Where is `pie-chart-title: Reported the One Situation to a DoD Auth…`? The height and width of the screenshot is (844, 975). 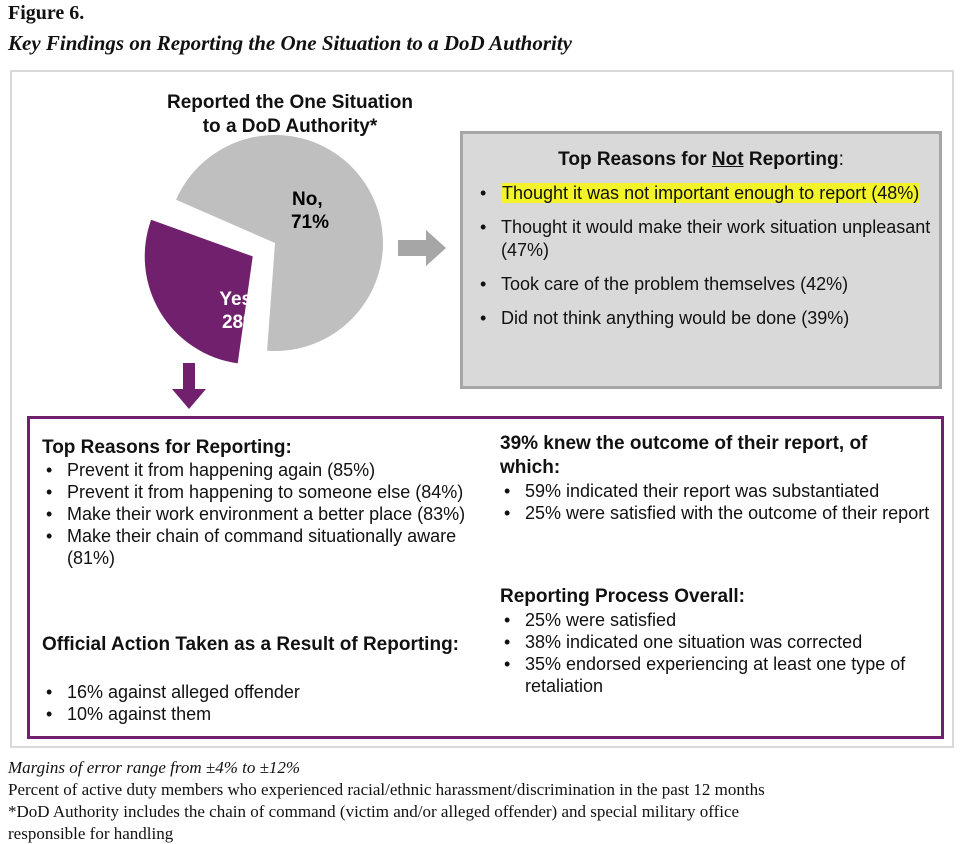
pie-chart-title: Reported the One Situation to a DoD Auth… is located at coordinates (290, 115).